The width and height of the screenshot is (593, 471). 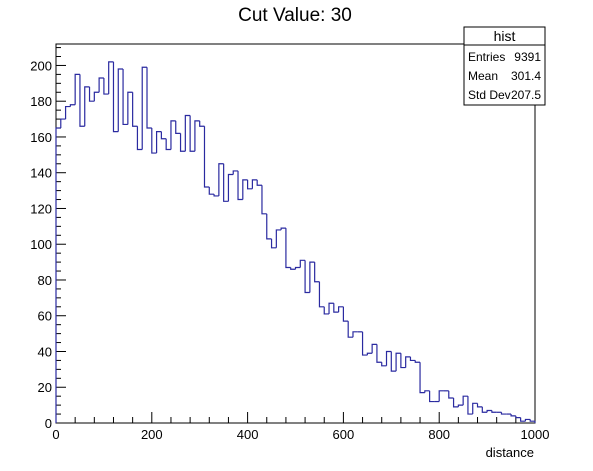 I want to click on stats-entries-label: Entries, so click(x=486, y=57).